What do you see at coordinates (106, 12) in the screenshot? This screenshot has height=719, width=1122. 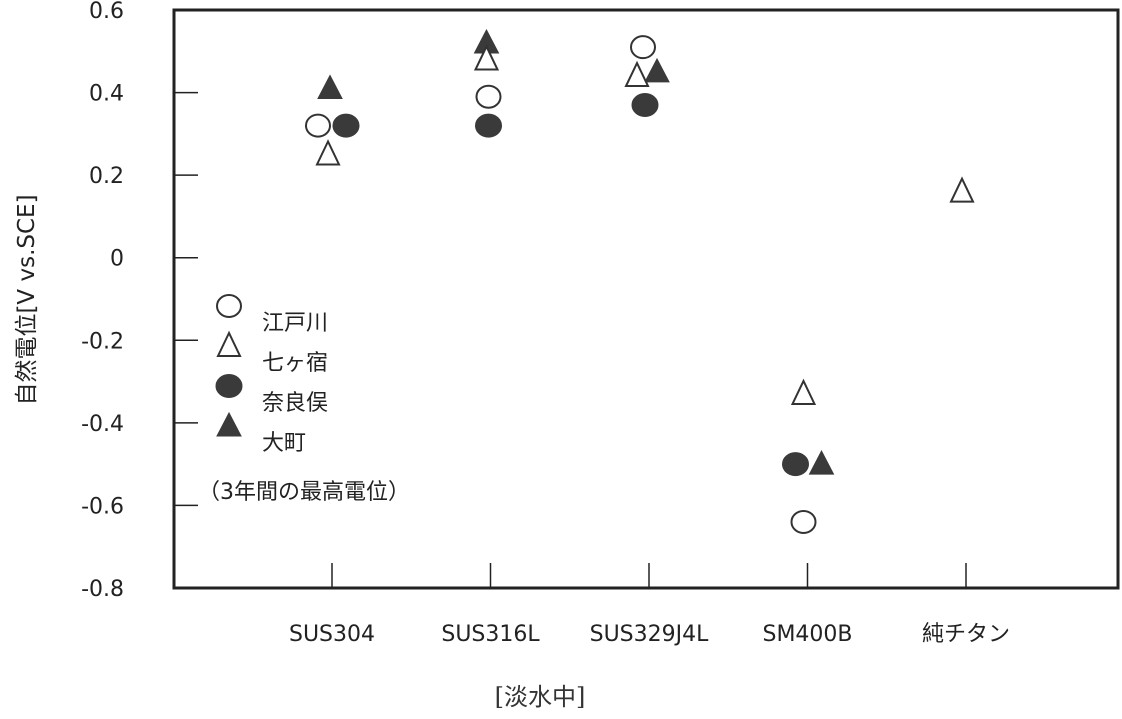 I see `y-tick-label: 0.6` at bounding box center [106, 12].